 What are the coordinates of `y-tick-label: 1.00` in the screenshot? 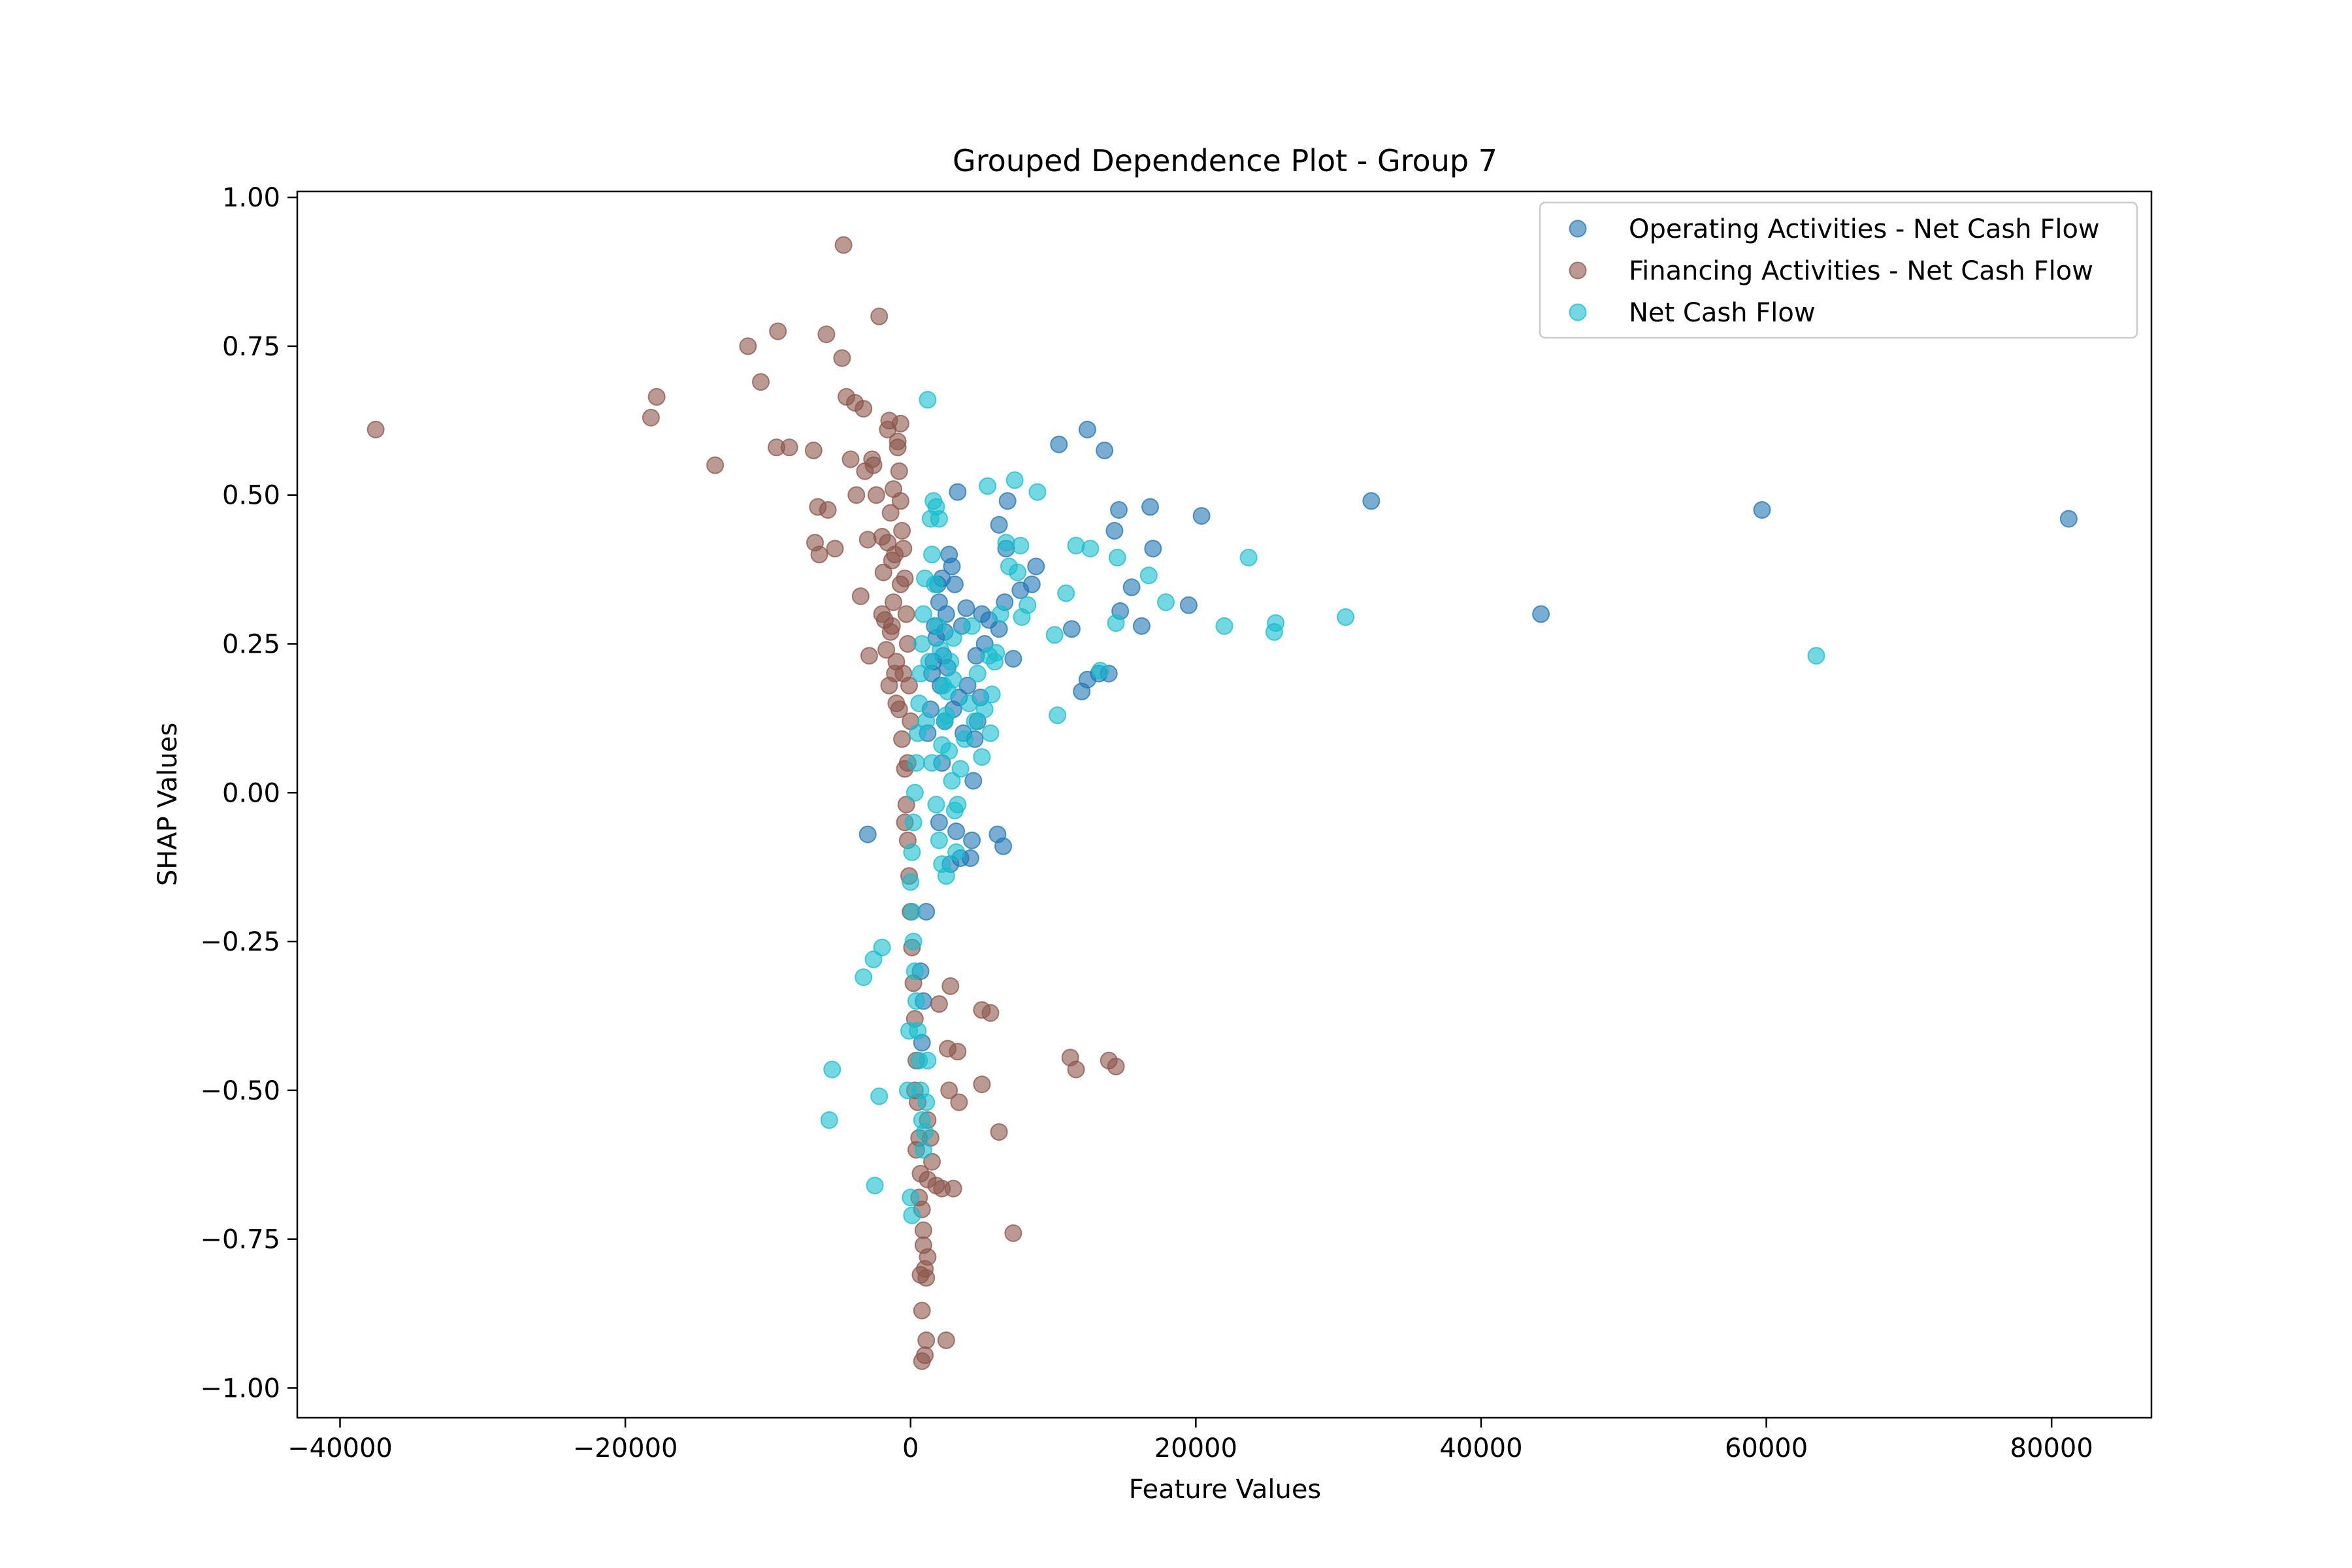 It's located at (251, 198).